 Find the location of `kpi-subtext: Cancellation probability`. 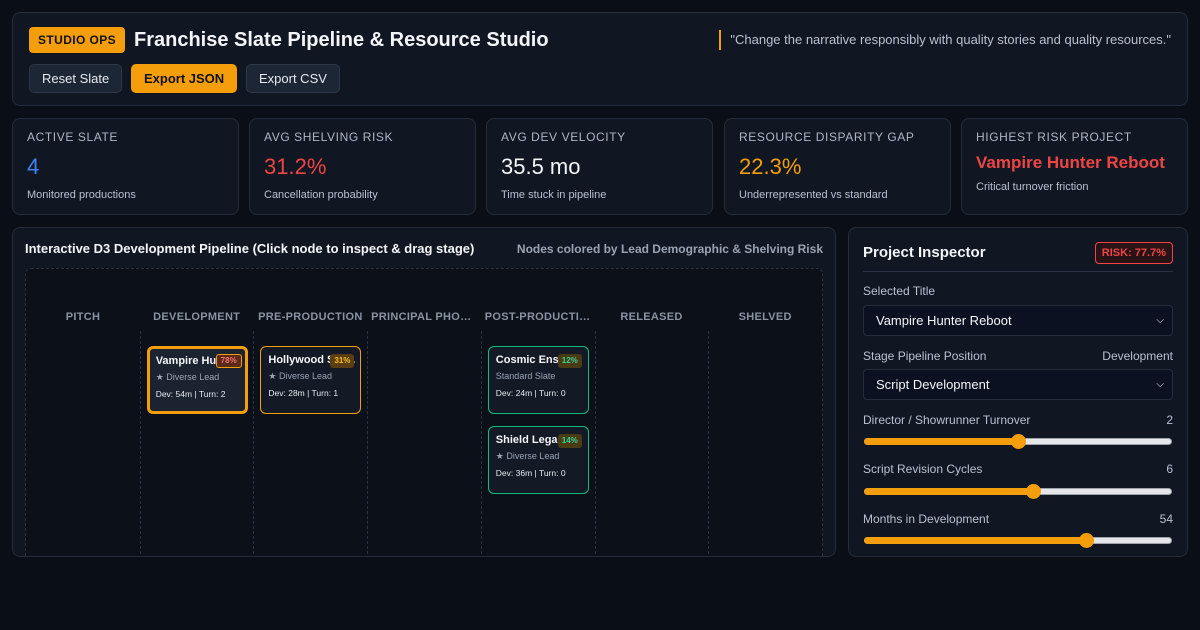

kpi-subtext: Cancellation probability is located at coordinates (321, 195).